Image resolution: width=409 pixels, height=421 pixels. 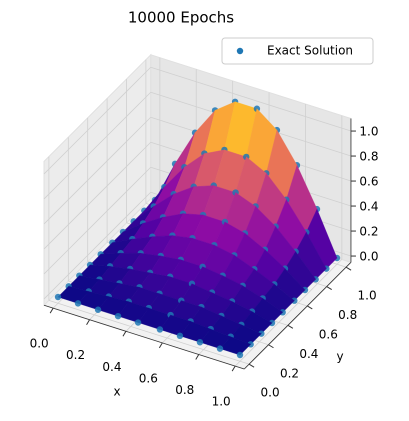 What do you see at coordinates (339, 357) in the screenshot?
I see `y-axis-label: y` at bounding box center [339, 357].